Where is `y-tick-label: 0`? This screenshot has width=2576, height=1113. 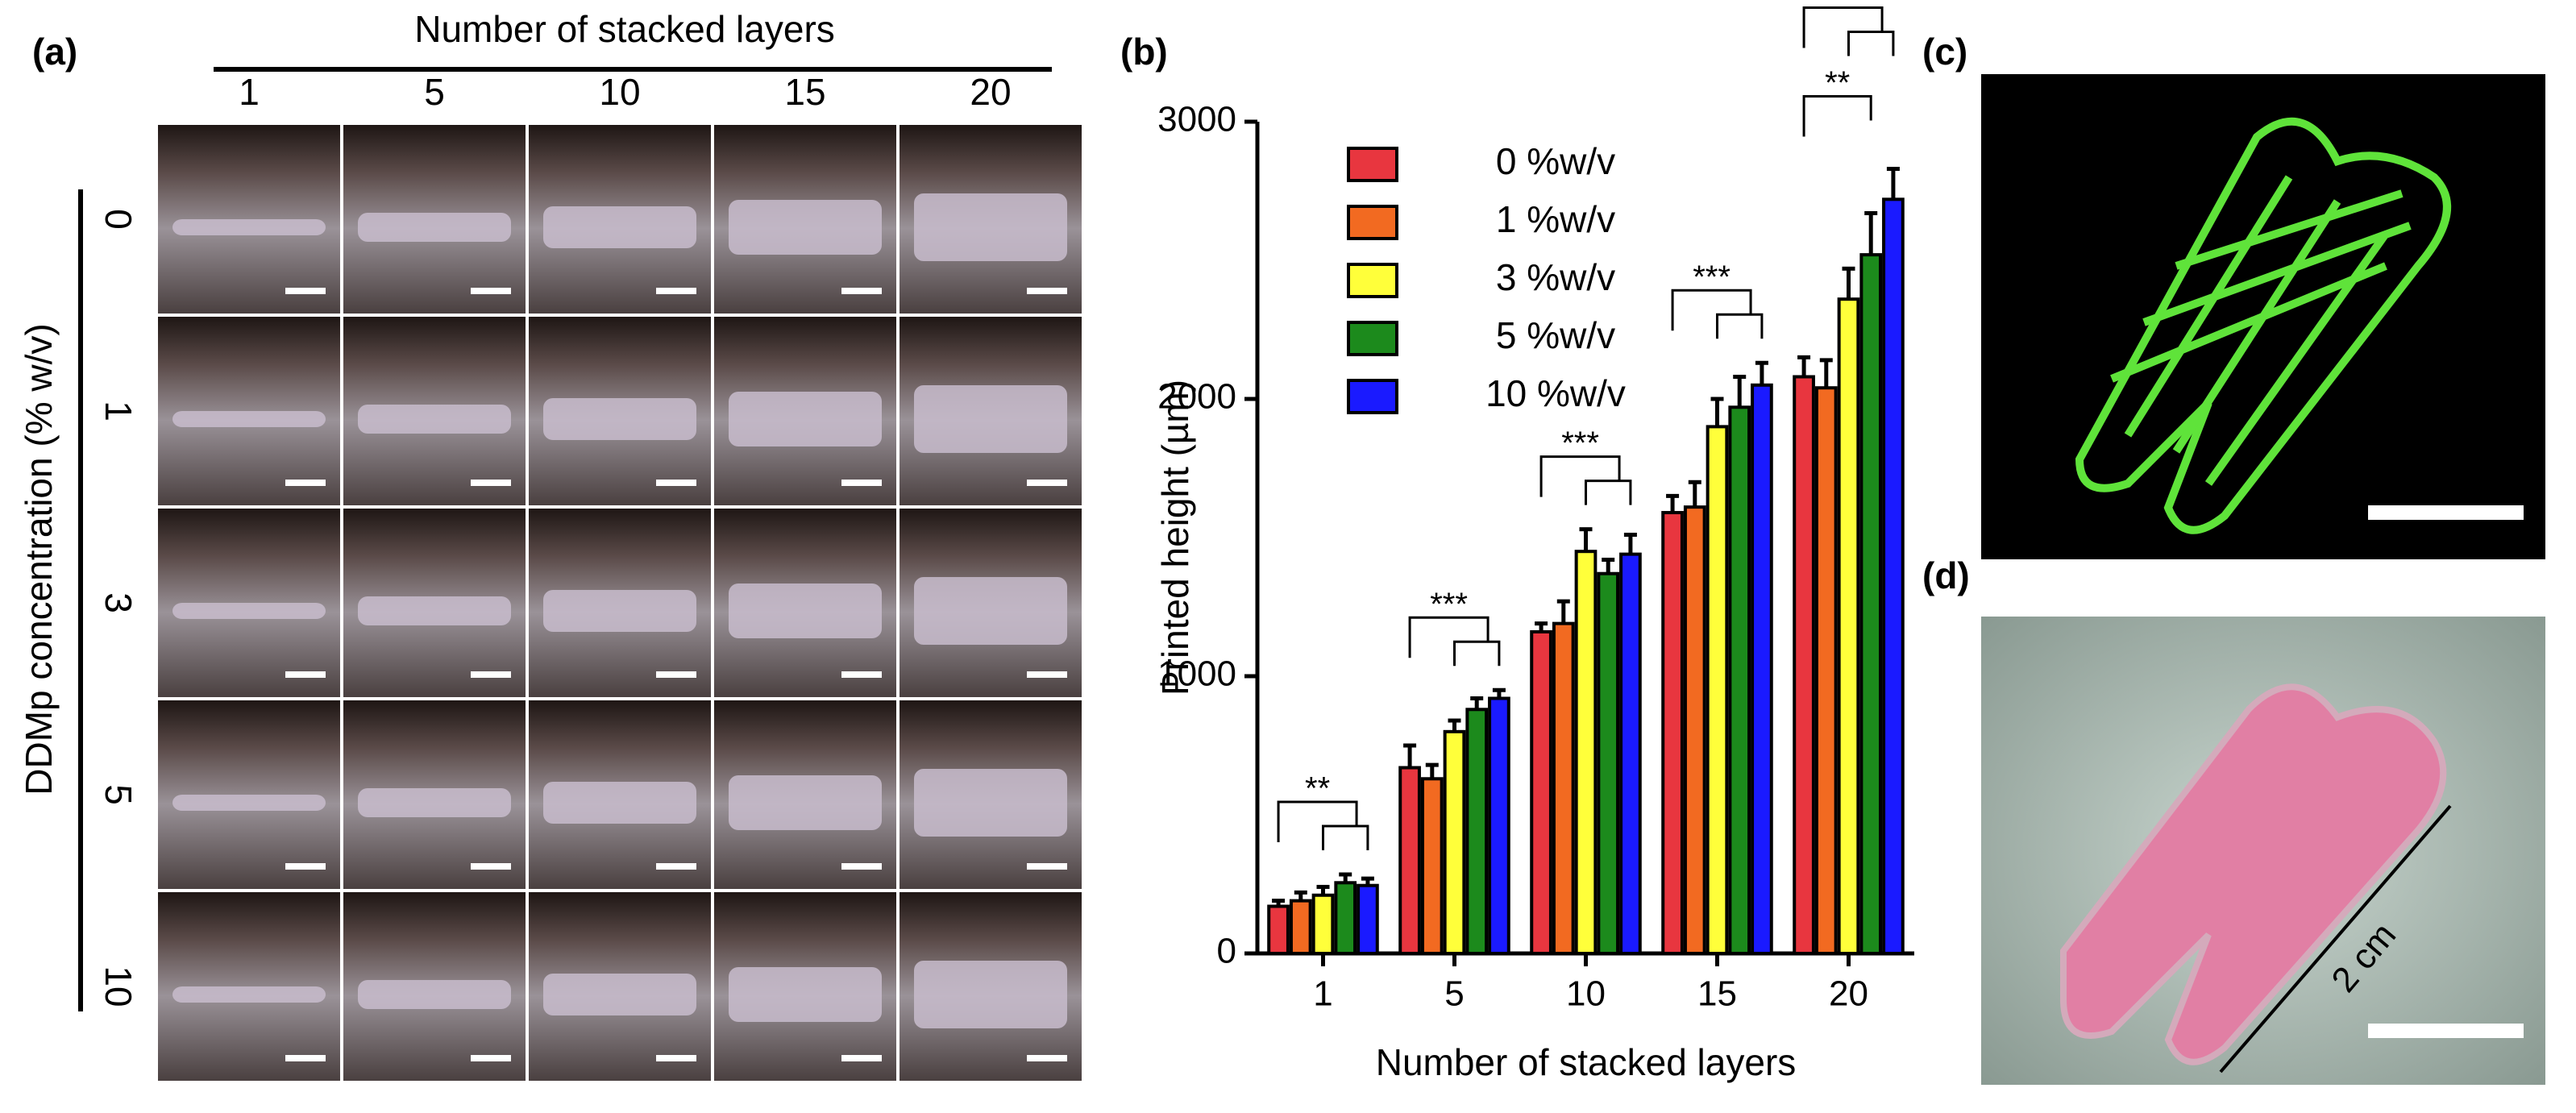
y-tick-label: 0 is located at coordinates (1226, 951).